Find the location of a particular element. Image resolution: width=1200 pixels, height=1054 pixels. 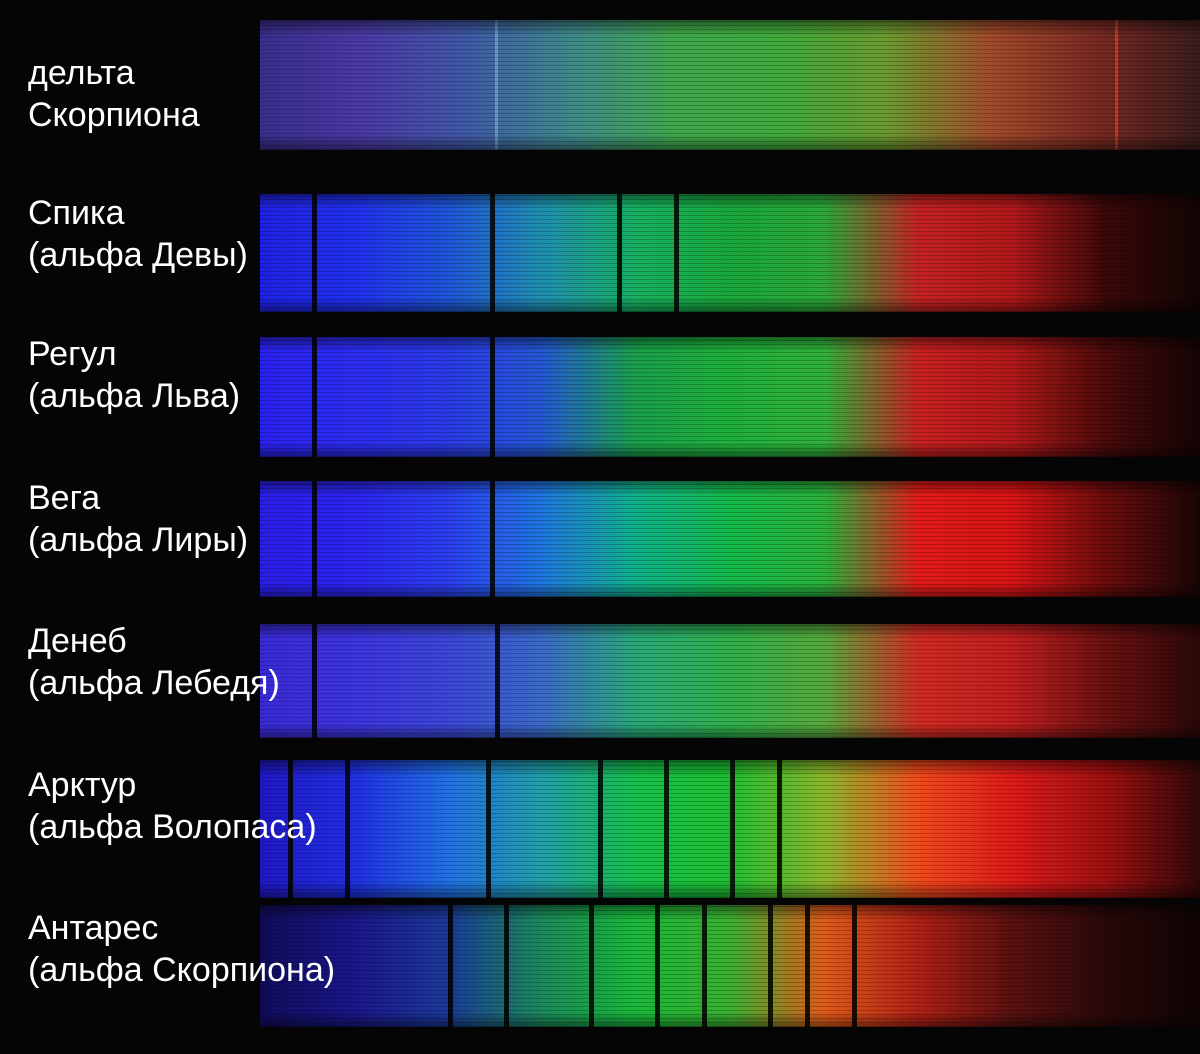

star-subname: (альфа Лиры) is located at coordinates (138, 540).